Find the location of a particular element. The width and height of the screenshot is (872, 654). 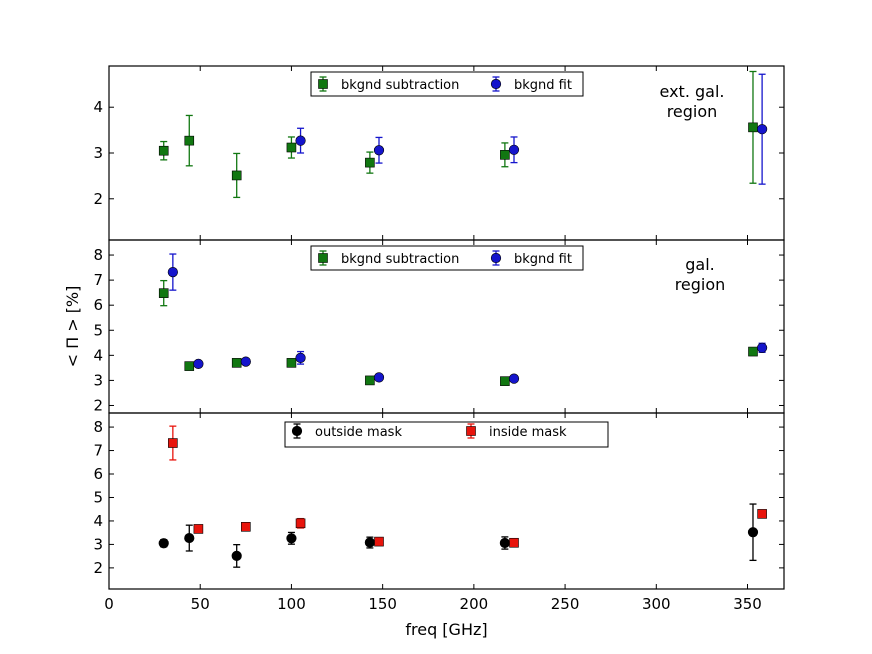

panel-top-ytick-label: 2 is located at coordinates (98, 199).